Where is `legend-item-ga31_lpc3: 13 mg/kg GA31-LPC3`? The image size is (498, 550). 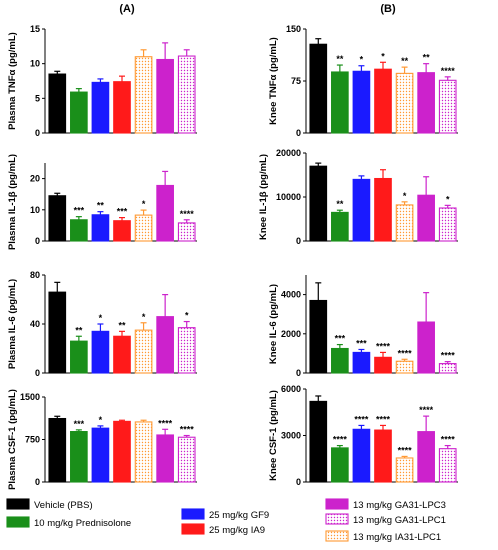 legend-item-ga31_lpc3: 13 mg/kg GA31-LPC3 is located at coordinates (385, 504).